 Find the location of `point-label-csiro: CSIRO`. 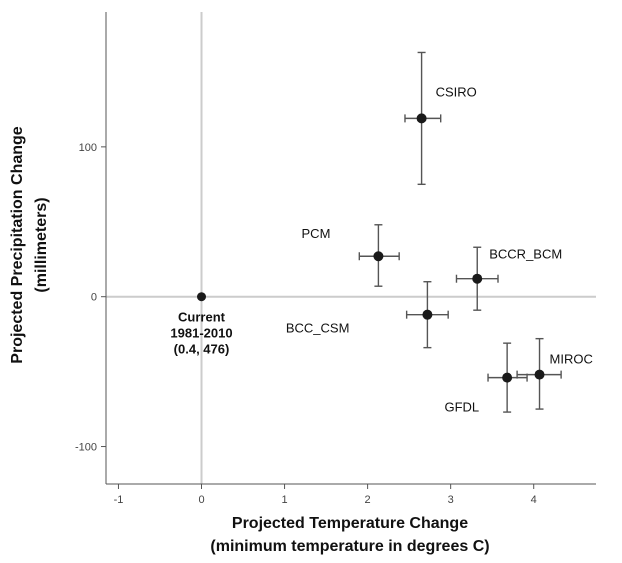

point-label-csiro: CSIRO is located at coordinates (456, 91).